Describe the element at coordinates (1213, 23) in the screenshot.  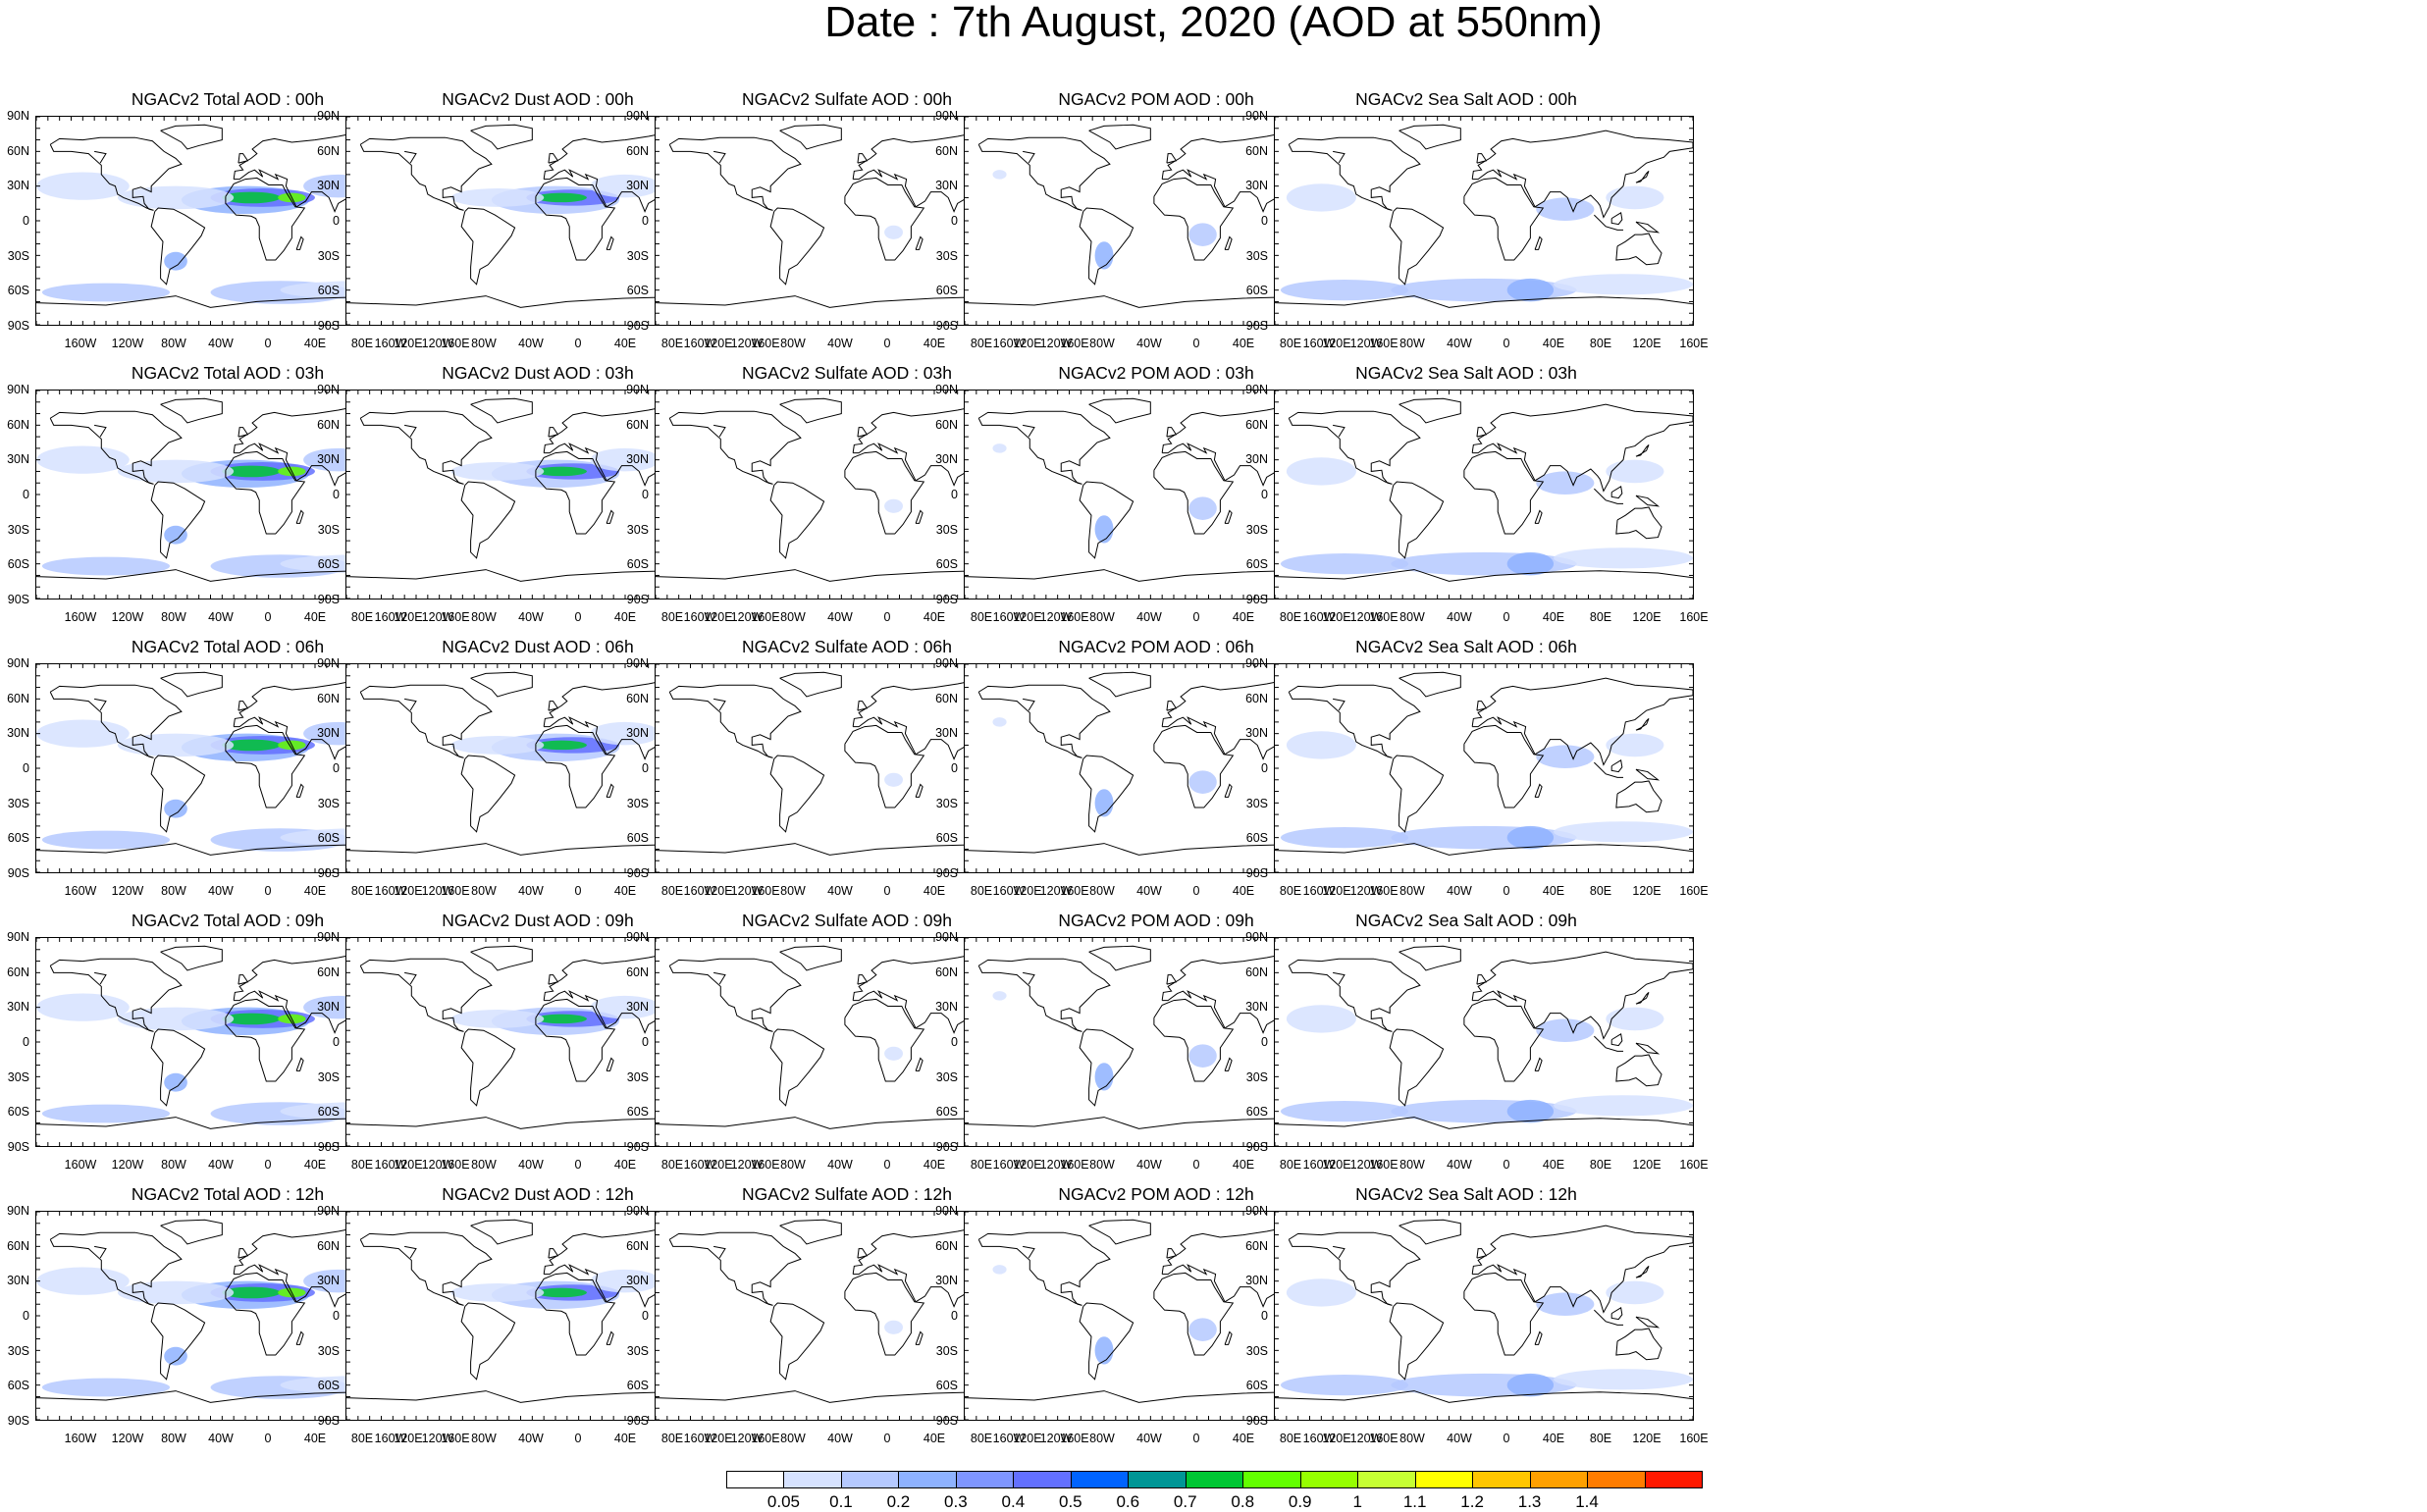
I see `figure-title: Date : 7th August, 2020 (AOD at 550nm)` at that location.